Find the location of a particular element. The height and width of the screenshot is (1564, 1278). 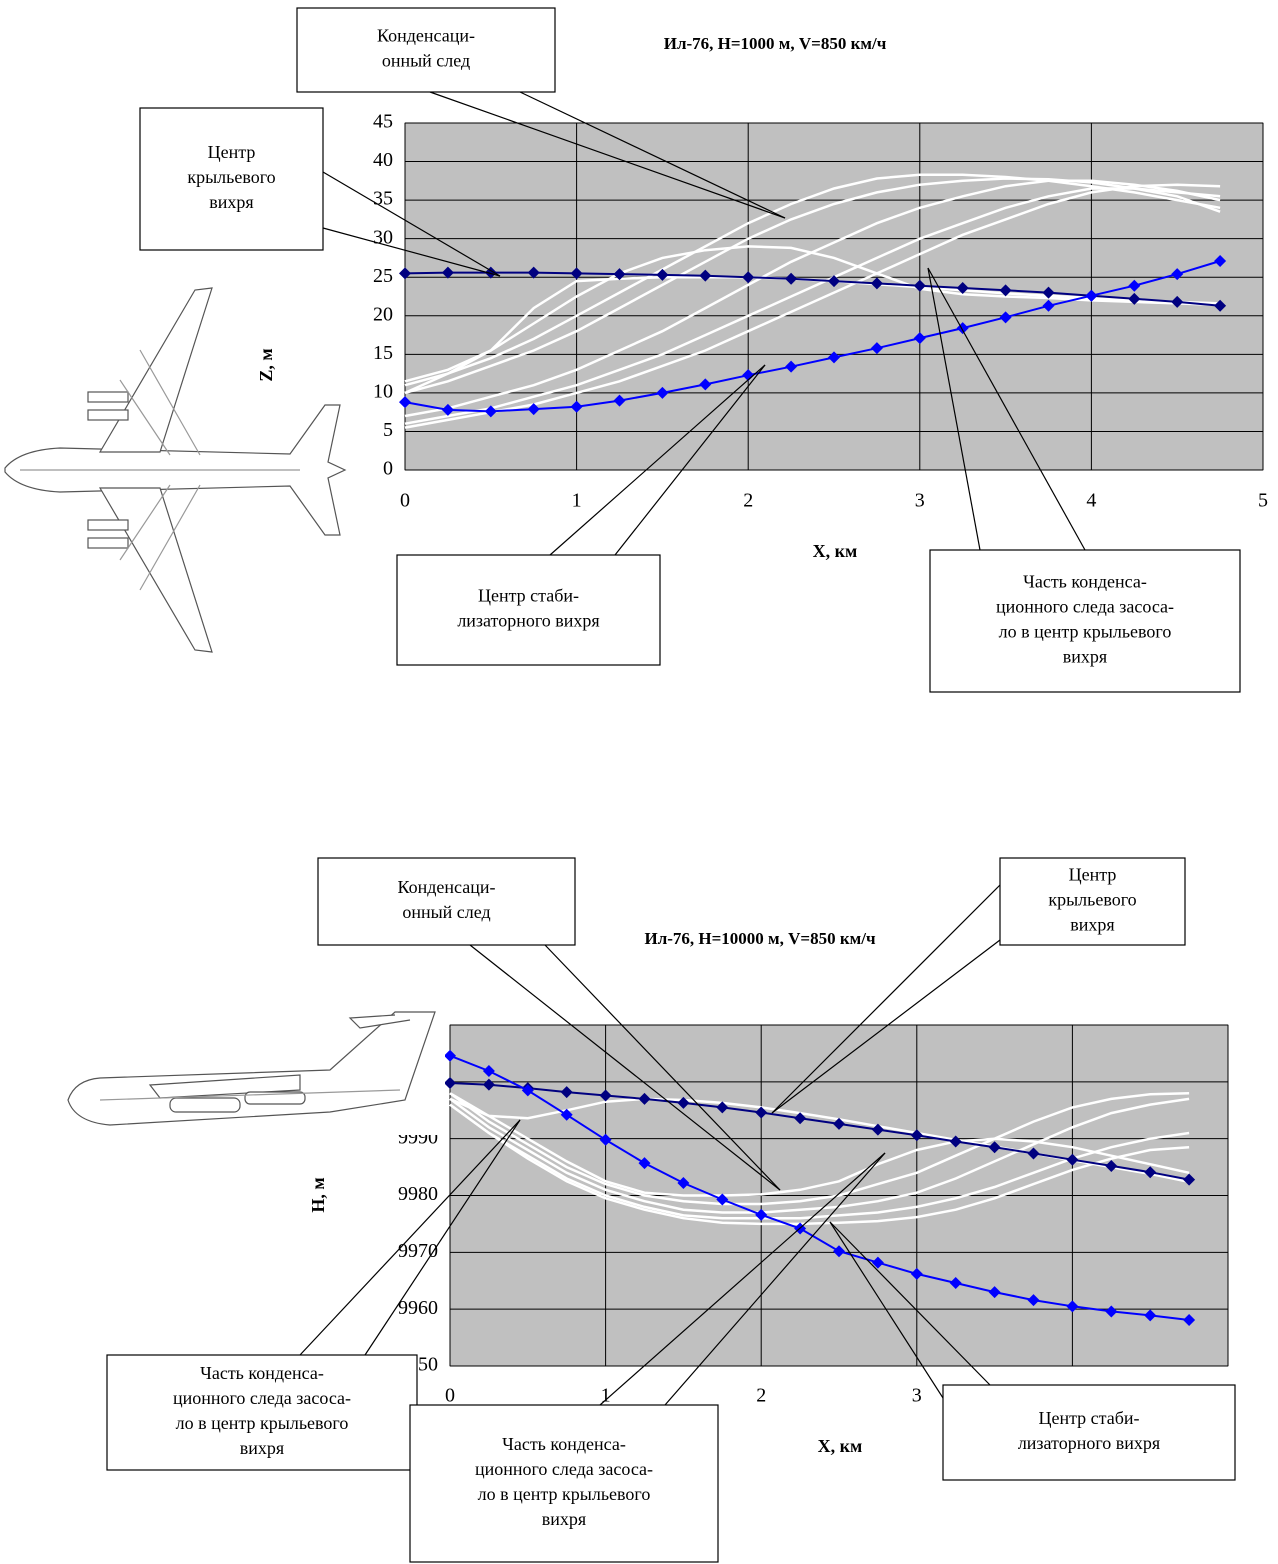

y-tick-label: 9970 is located at coordinates (418, 1251).